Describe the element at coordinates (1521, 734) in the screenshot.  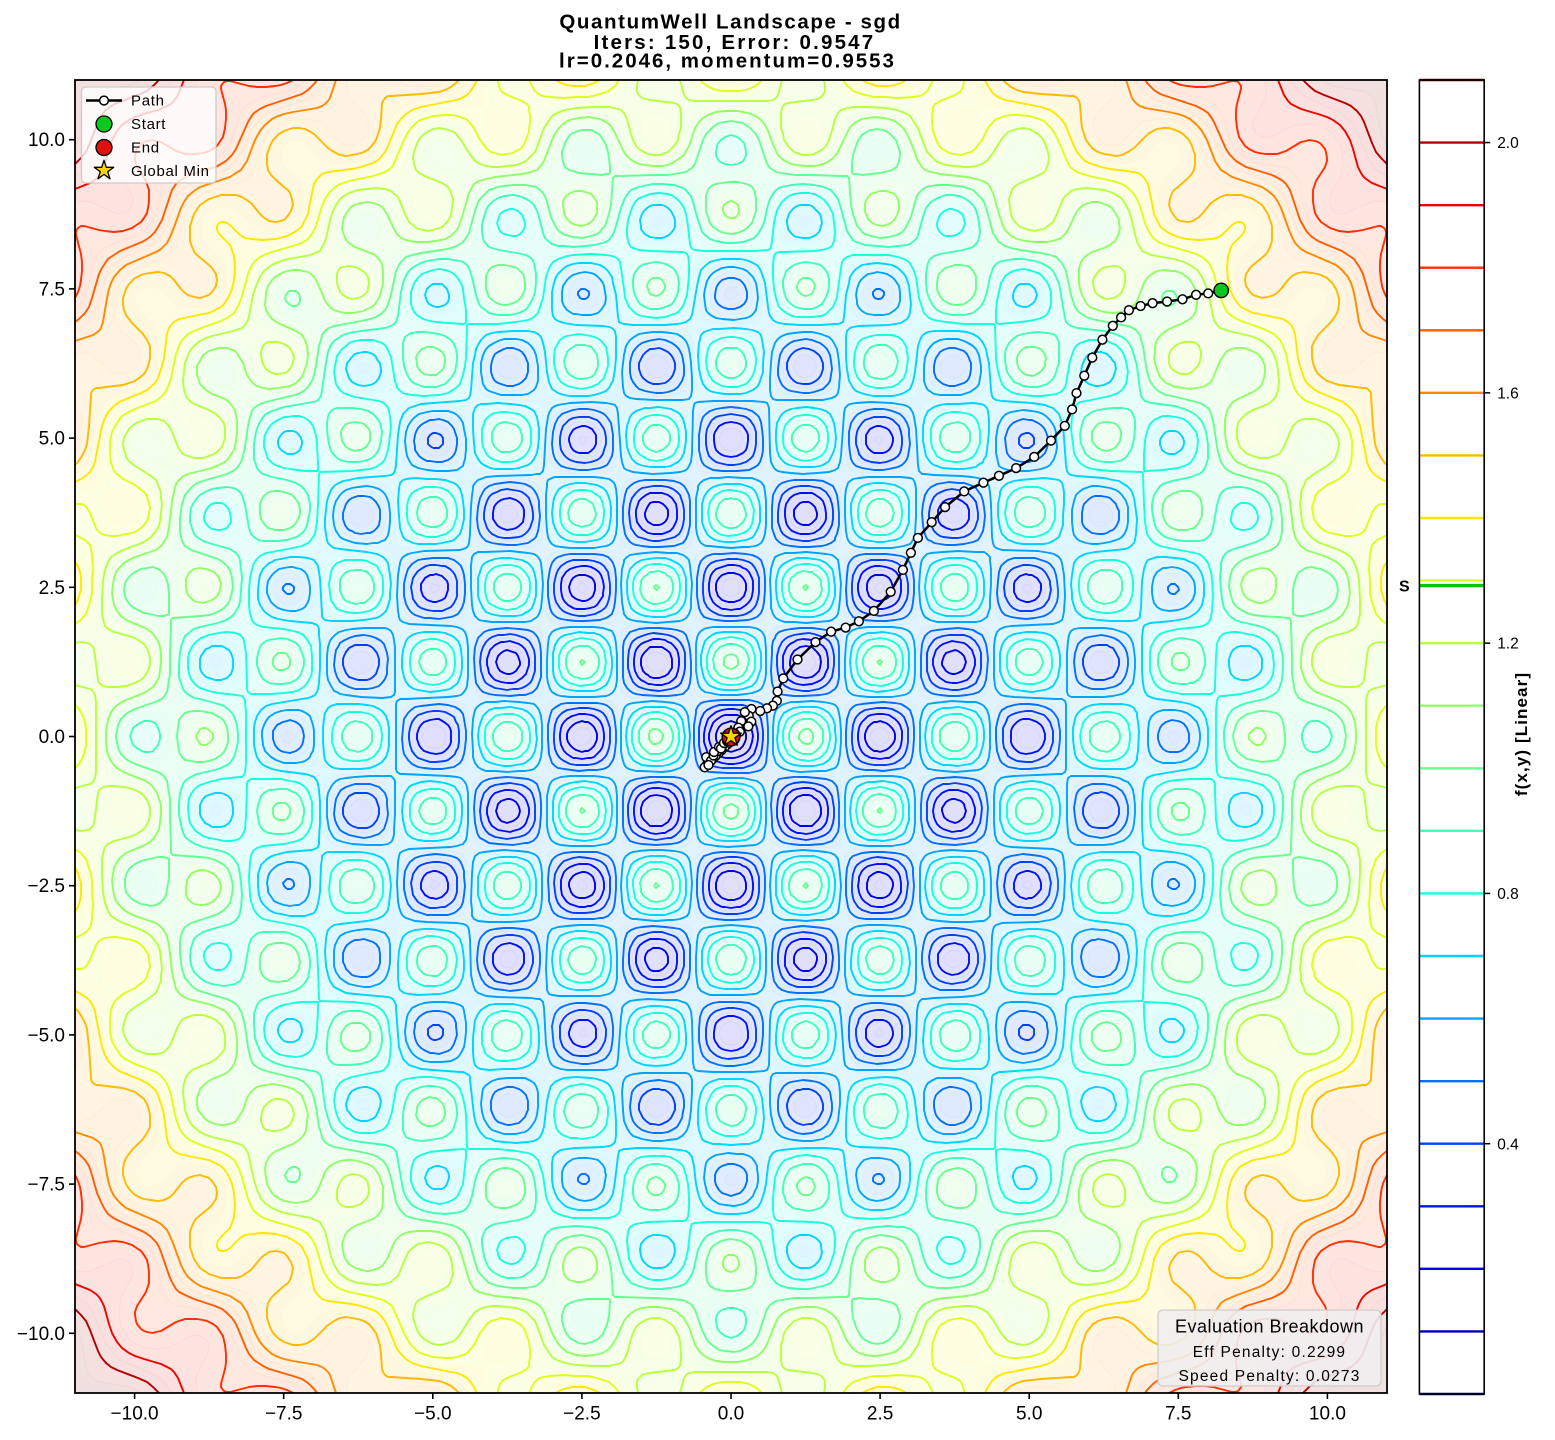
I see `svg-text: f(x,y) [Linear]` at that location.